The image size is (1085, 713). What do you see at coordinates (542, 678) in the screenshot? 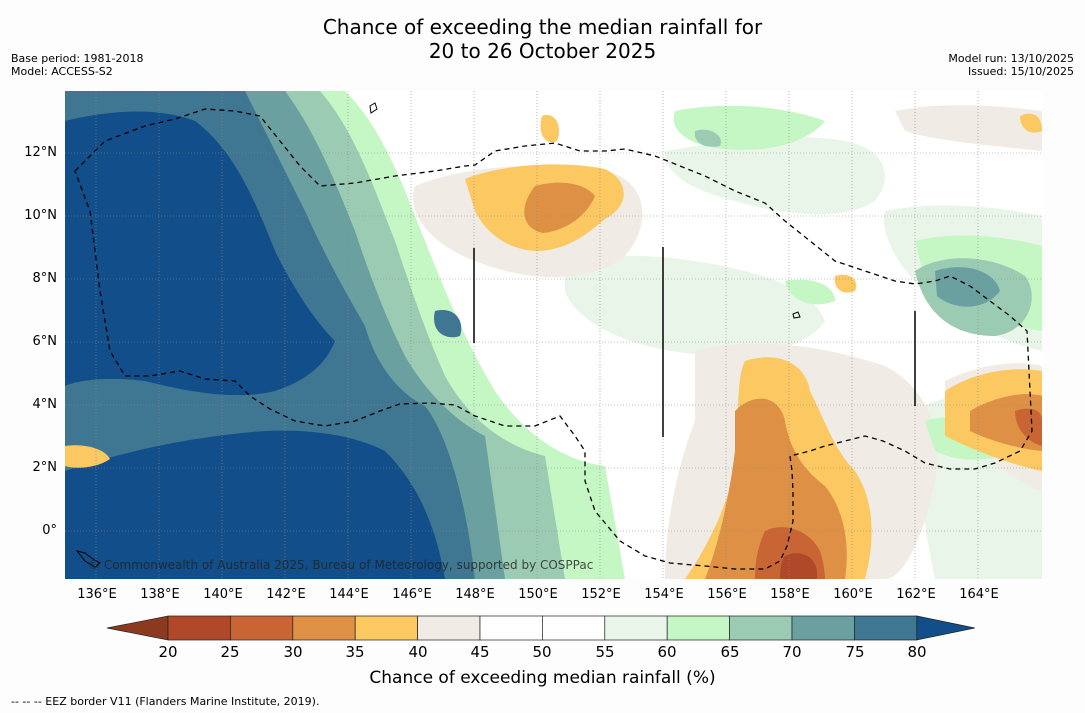
I see `colorbar-label: Chance of exceeding median rainfall (%)` at bounding box center [542, 678].